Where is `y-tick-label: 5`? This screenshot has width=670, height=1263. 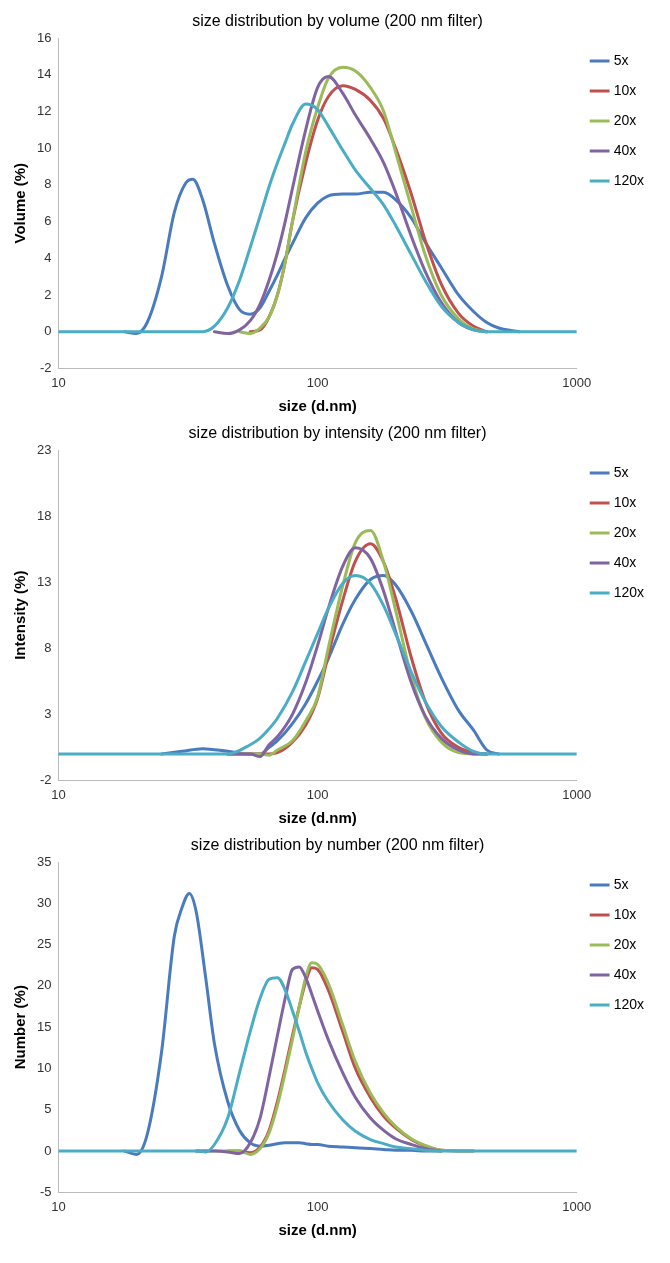
y-tick-label: 5 is located at coordinates (48, 1109).